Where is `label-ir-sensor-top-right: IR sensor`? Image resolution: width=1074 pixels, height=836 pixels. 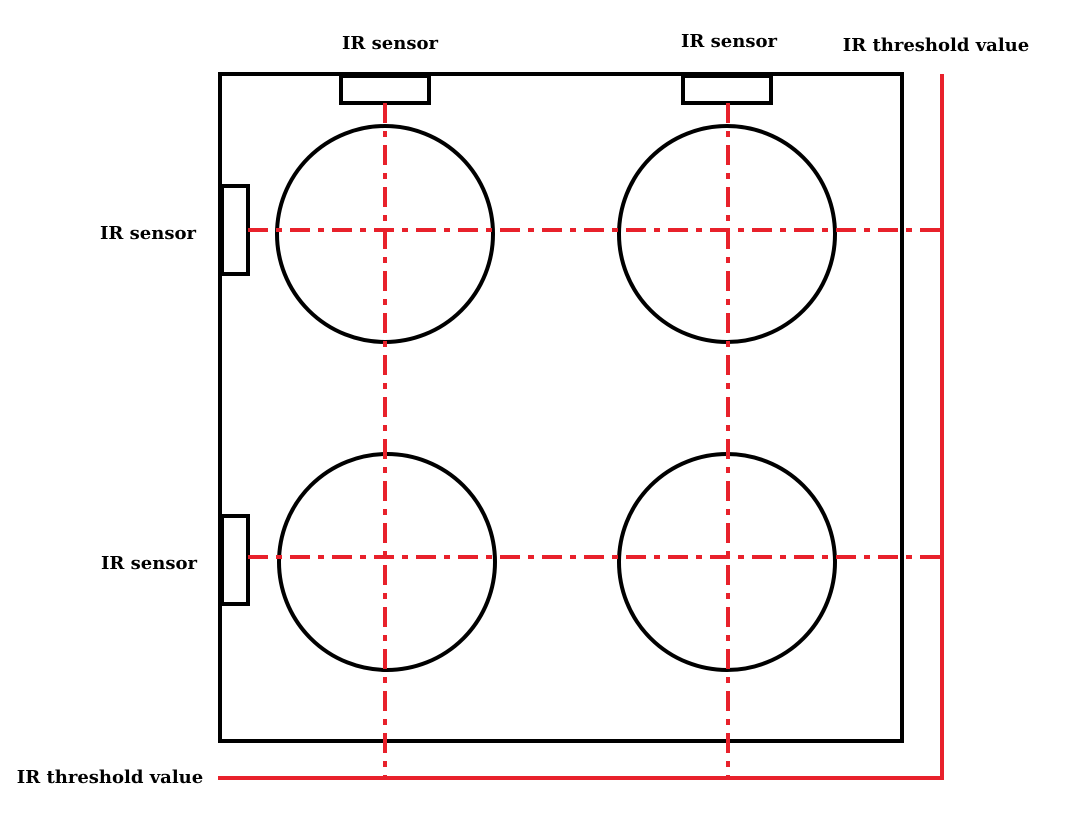 label-ir-sensor-top-right: IR sensor is located at coordinates (729, 41).